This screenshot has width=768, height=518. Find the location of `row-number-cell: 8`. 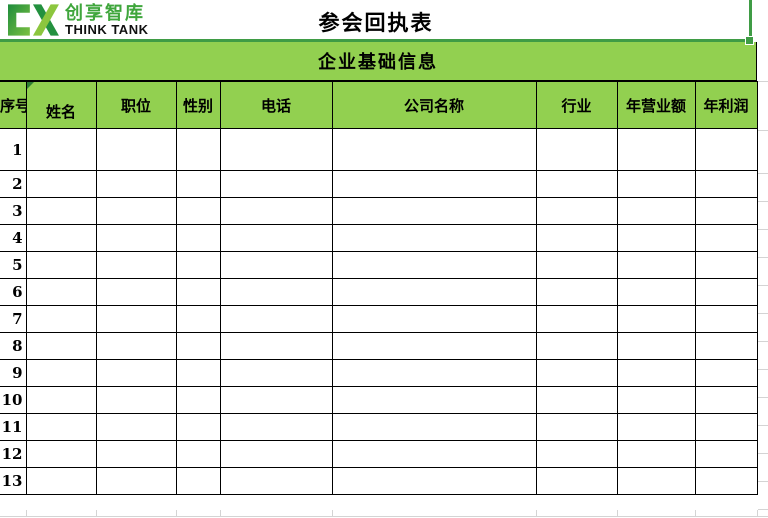

row-number-cell: 8 is located at coordinates (13, 346).